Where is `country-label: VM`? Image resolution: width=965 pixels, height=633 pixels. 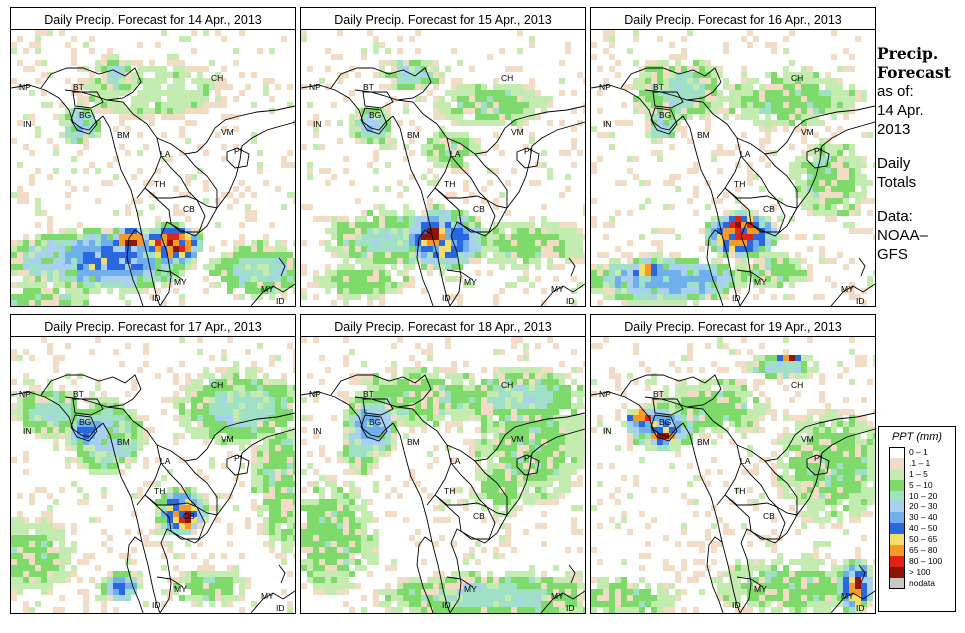
country-label: VM is located at coordinates (227, 132).